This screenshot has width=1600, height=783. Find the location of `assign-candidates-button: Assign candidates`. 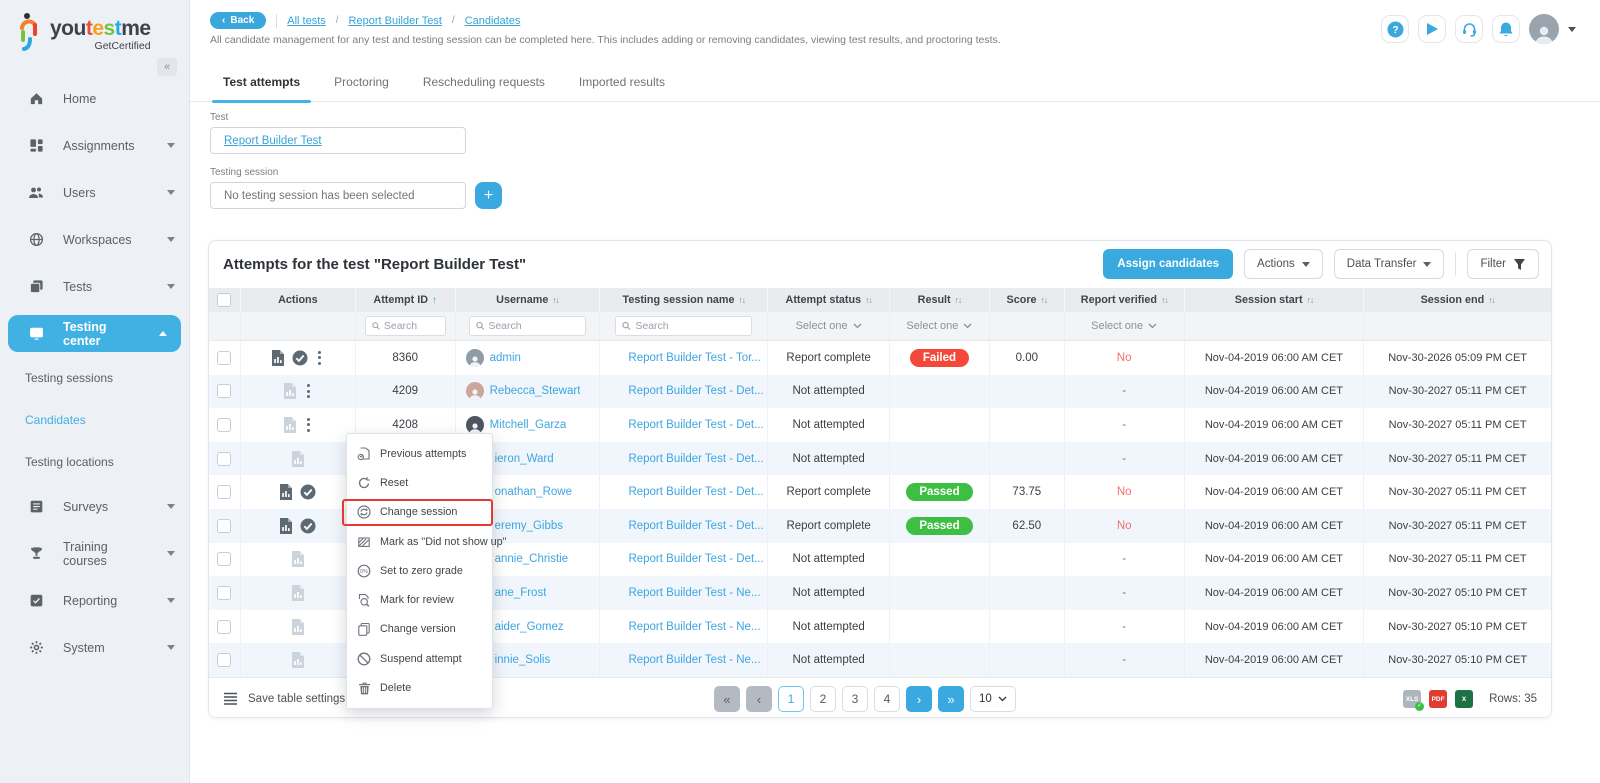

assign-candidates-button: Assign candidates is located at coordinates (1168, 264).